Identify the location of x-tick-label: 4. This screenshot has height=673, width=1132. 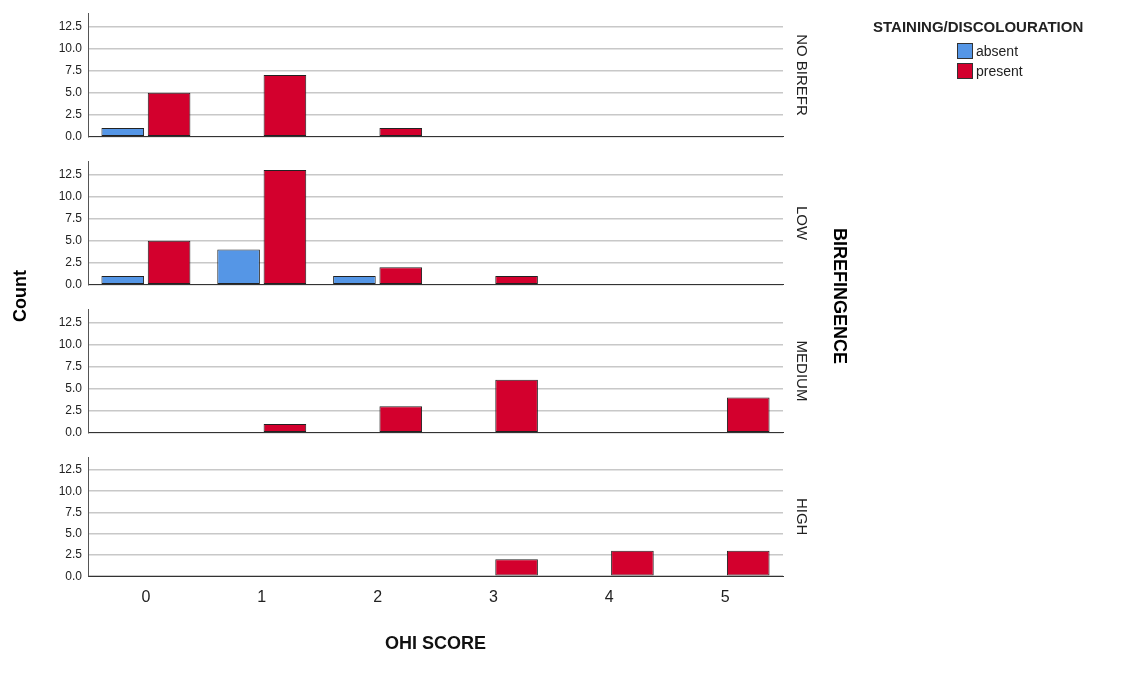
(609, 597).